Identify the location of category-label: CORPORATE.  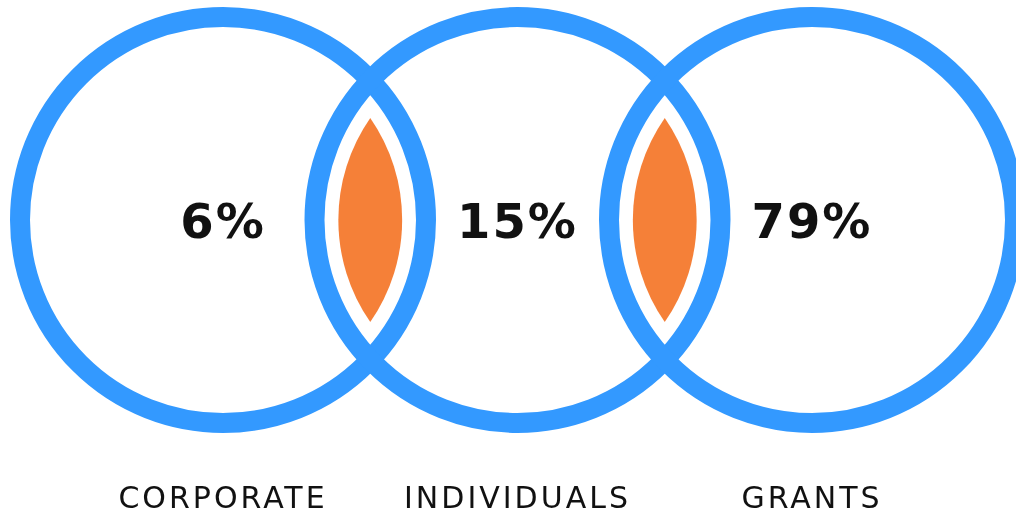
(223, 497).